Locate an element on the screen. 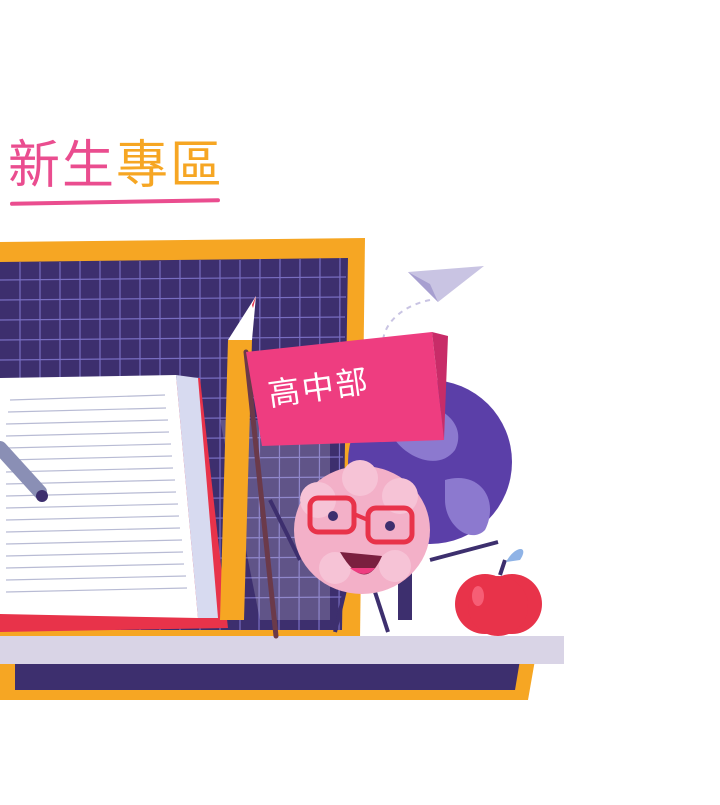 The image size is (720, 805). section-heading: 新生專區 is located at coordinates (116, 171).